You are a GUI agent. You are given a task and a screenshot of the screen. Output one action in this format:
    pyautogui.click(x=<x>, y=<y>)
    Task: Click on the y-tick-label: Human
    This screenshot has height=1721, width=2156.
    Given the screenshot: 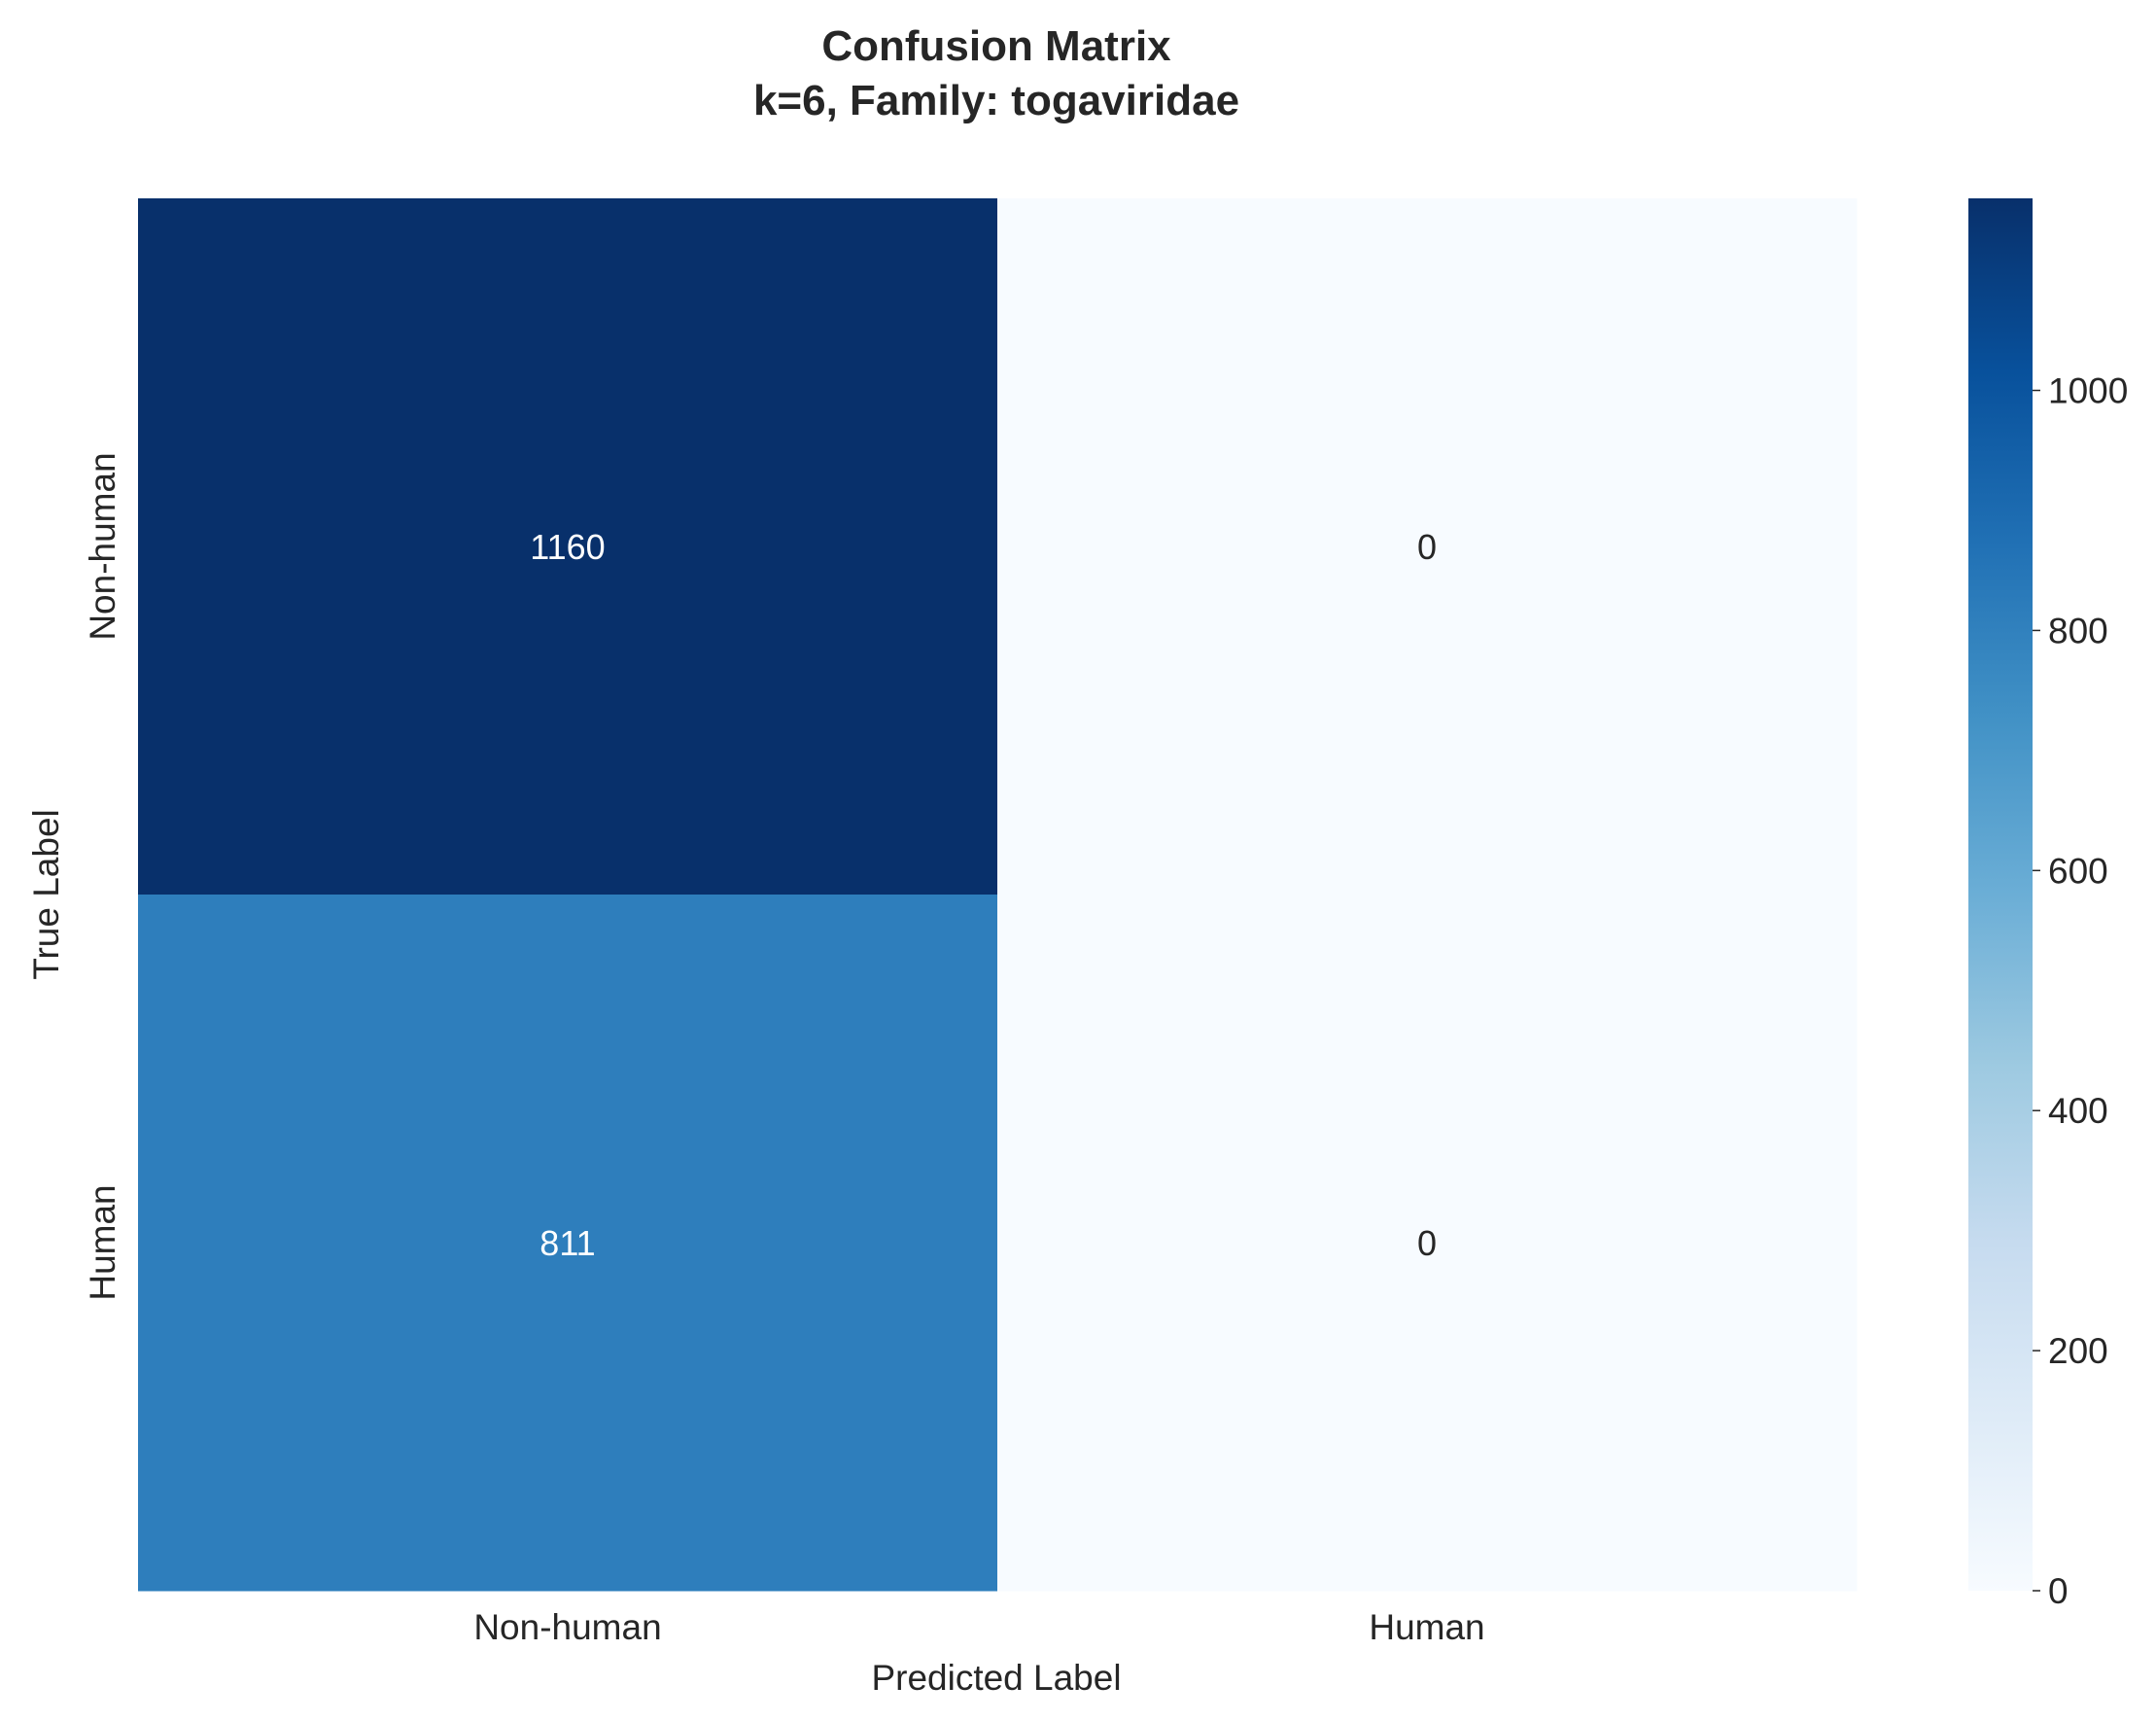 What is the action you would take?
    pyautogui.click(x=102, y=1242)
    